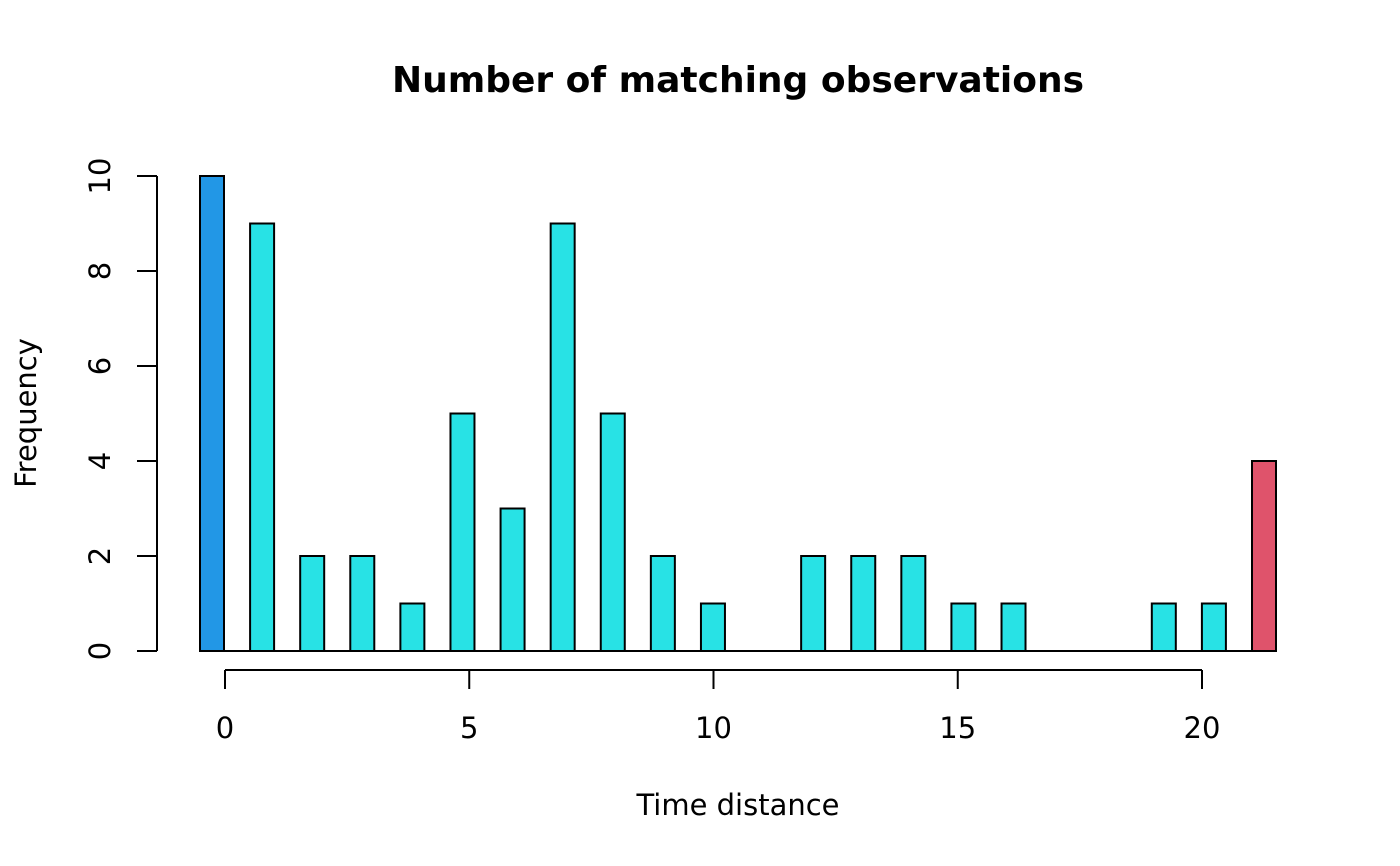  Describe the element at coordinates (957, 728) in the screenshot. I see `x-tick-label: 15` at that location.